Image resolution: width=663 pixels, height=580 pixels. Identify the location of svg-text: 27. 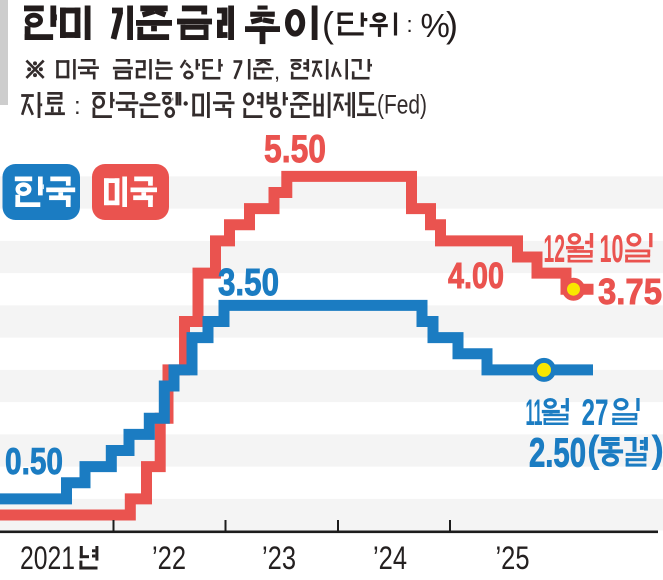
(595, 412).